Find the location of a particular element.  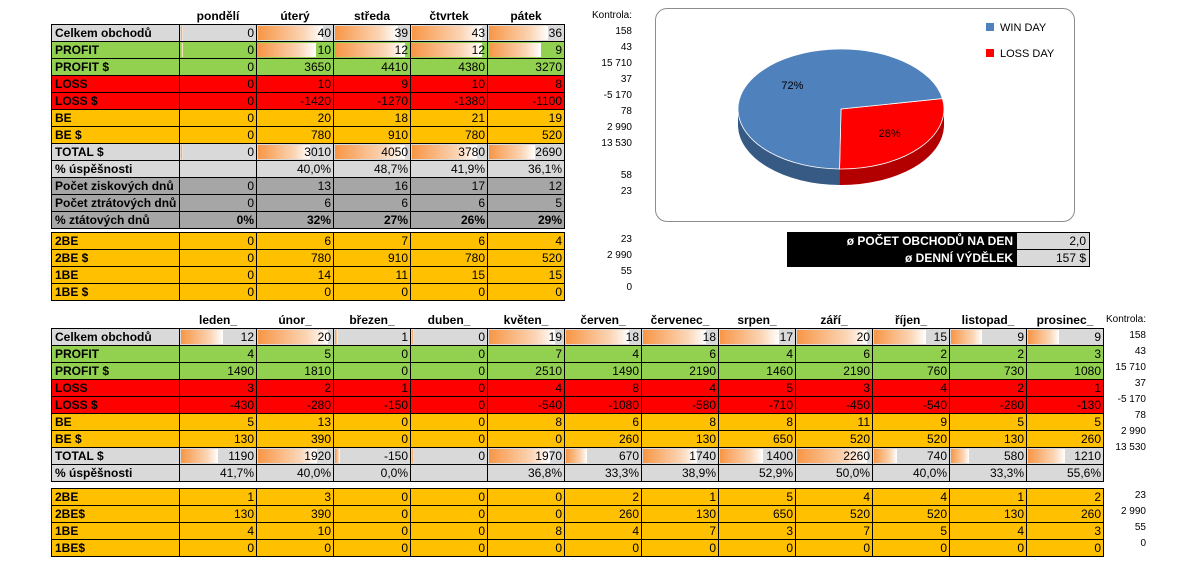

row-label: BE is located at coordinates (115, 422).